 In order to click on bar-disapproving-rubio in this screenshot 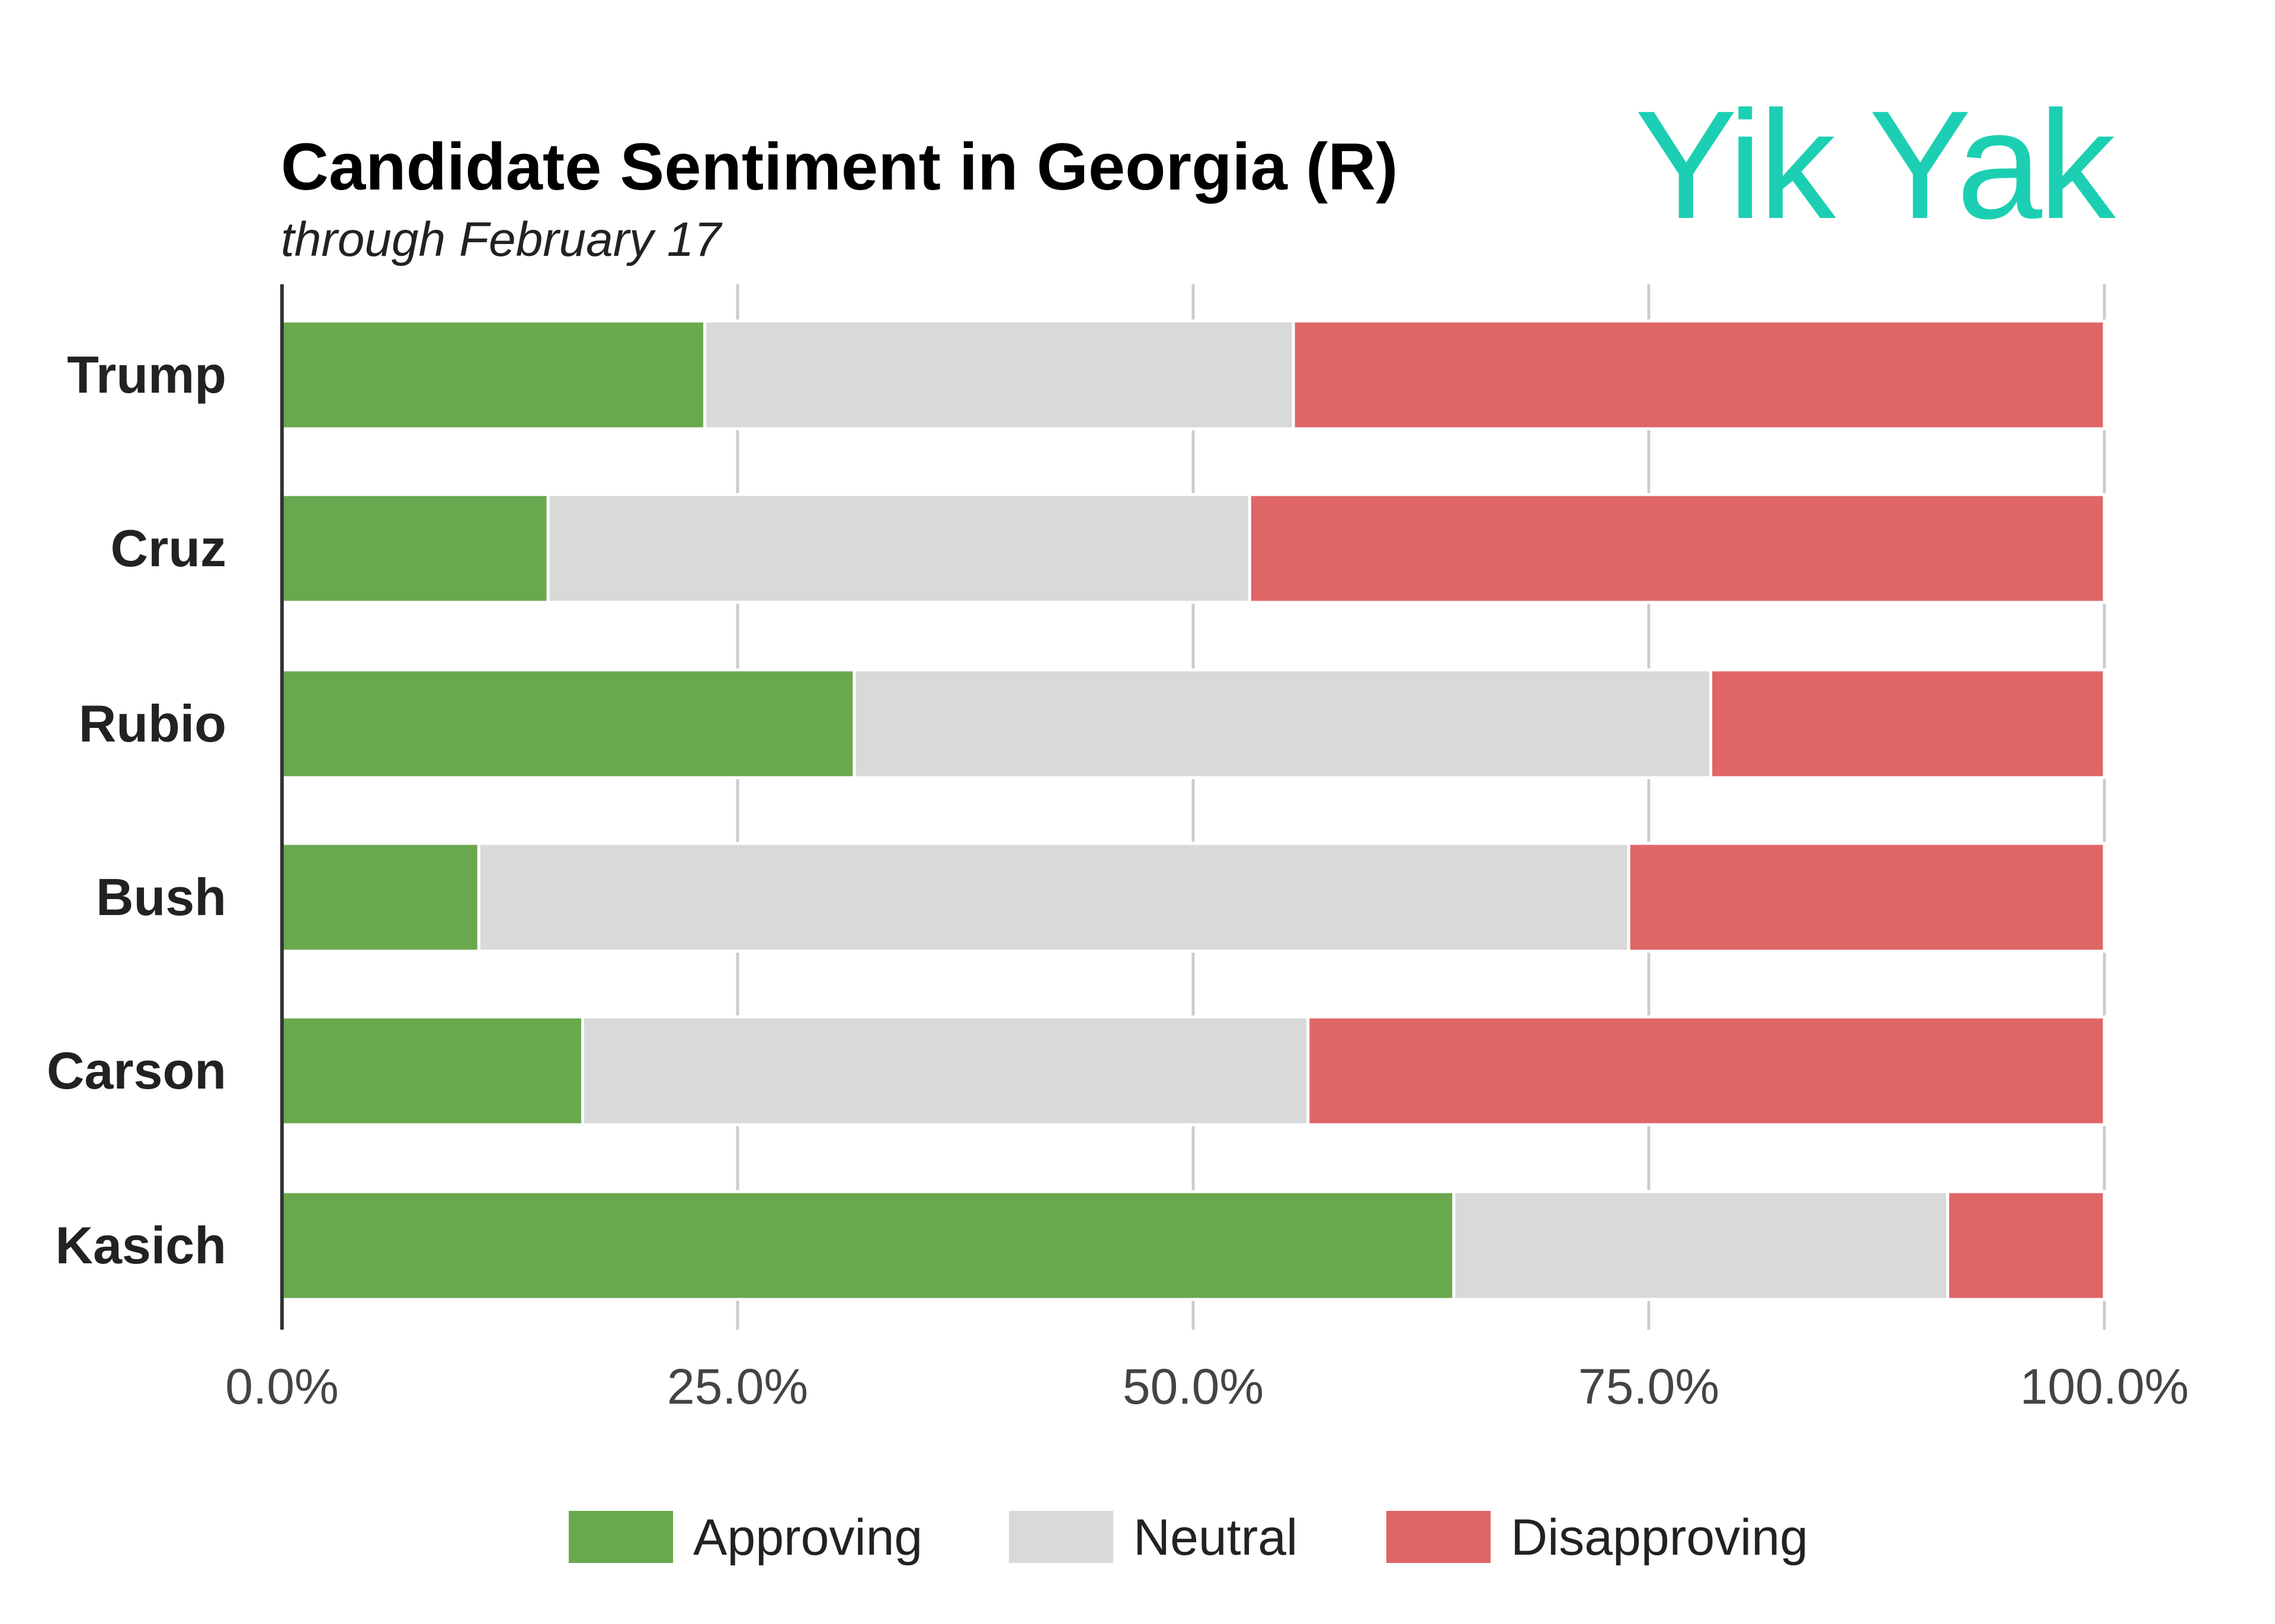, I will do `click(1907, 723)`.